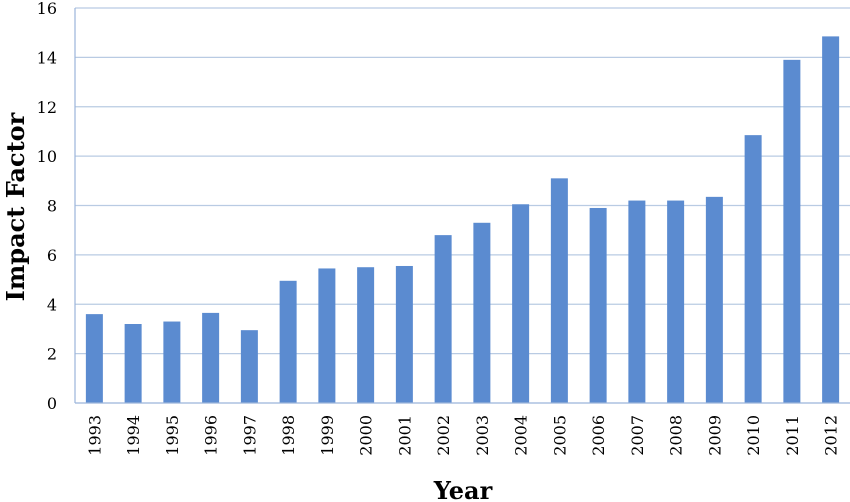 This screenshot has width=850, height=502. I want to click on x-tick-label: 2006, so click(598, 435).